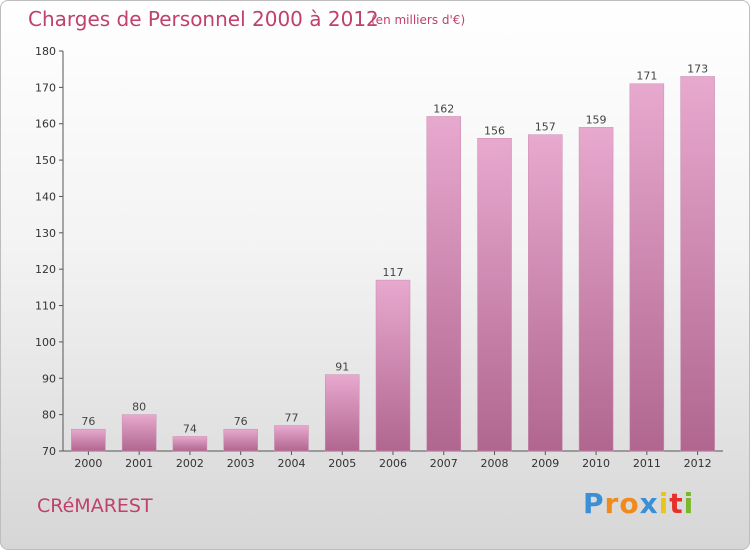  I want to click on y-tick-label: 120, so click(45, 269).